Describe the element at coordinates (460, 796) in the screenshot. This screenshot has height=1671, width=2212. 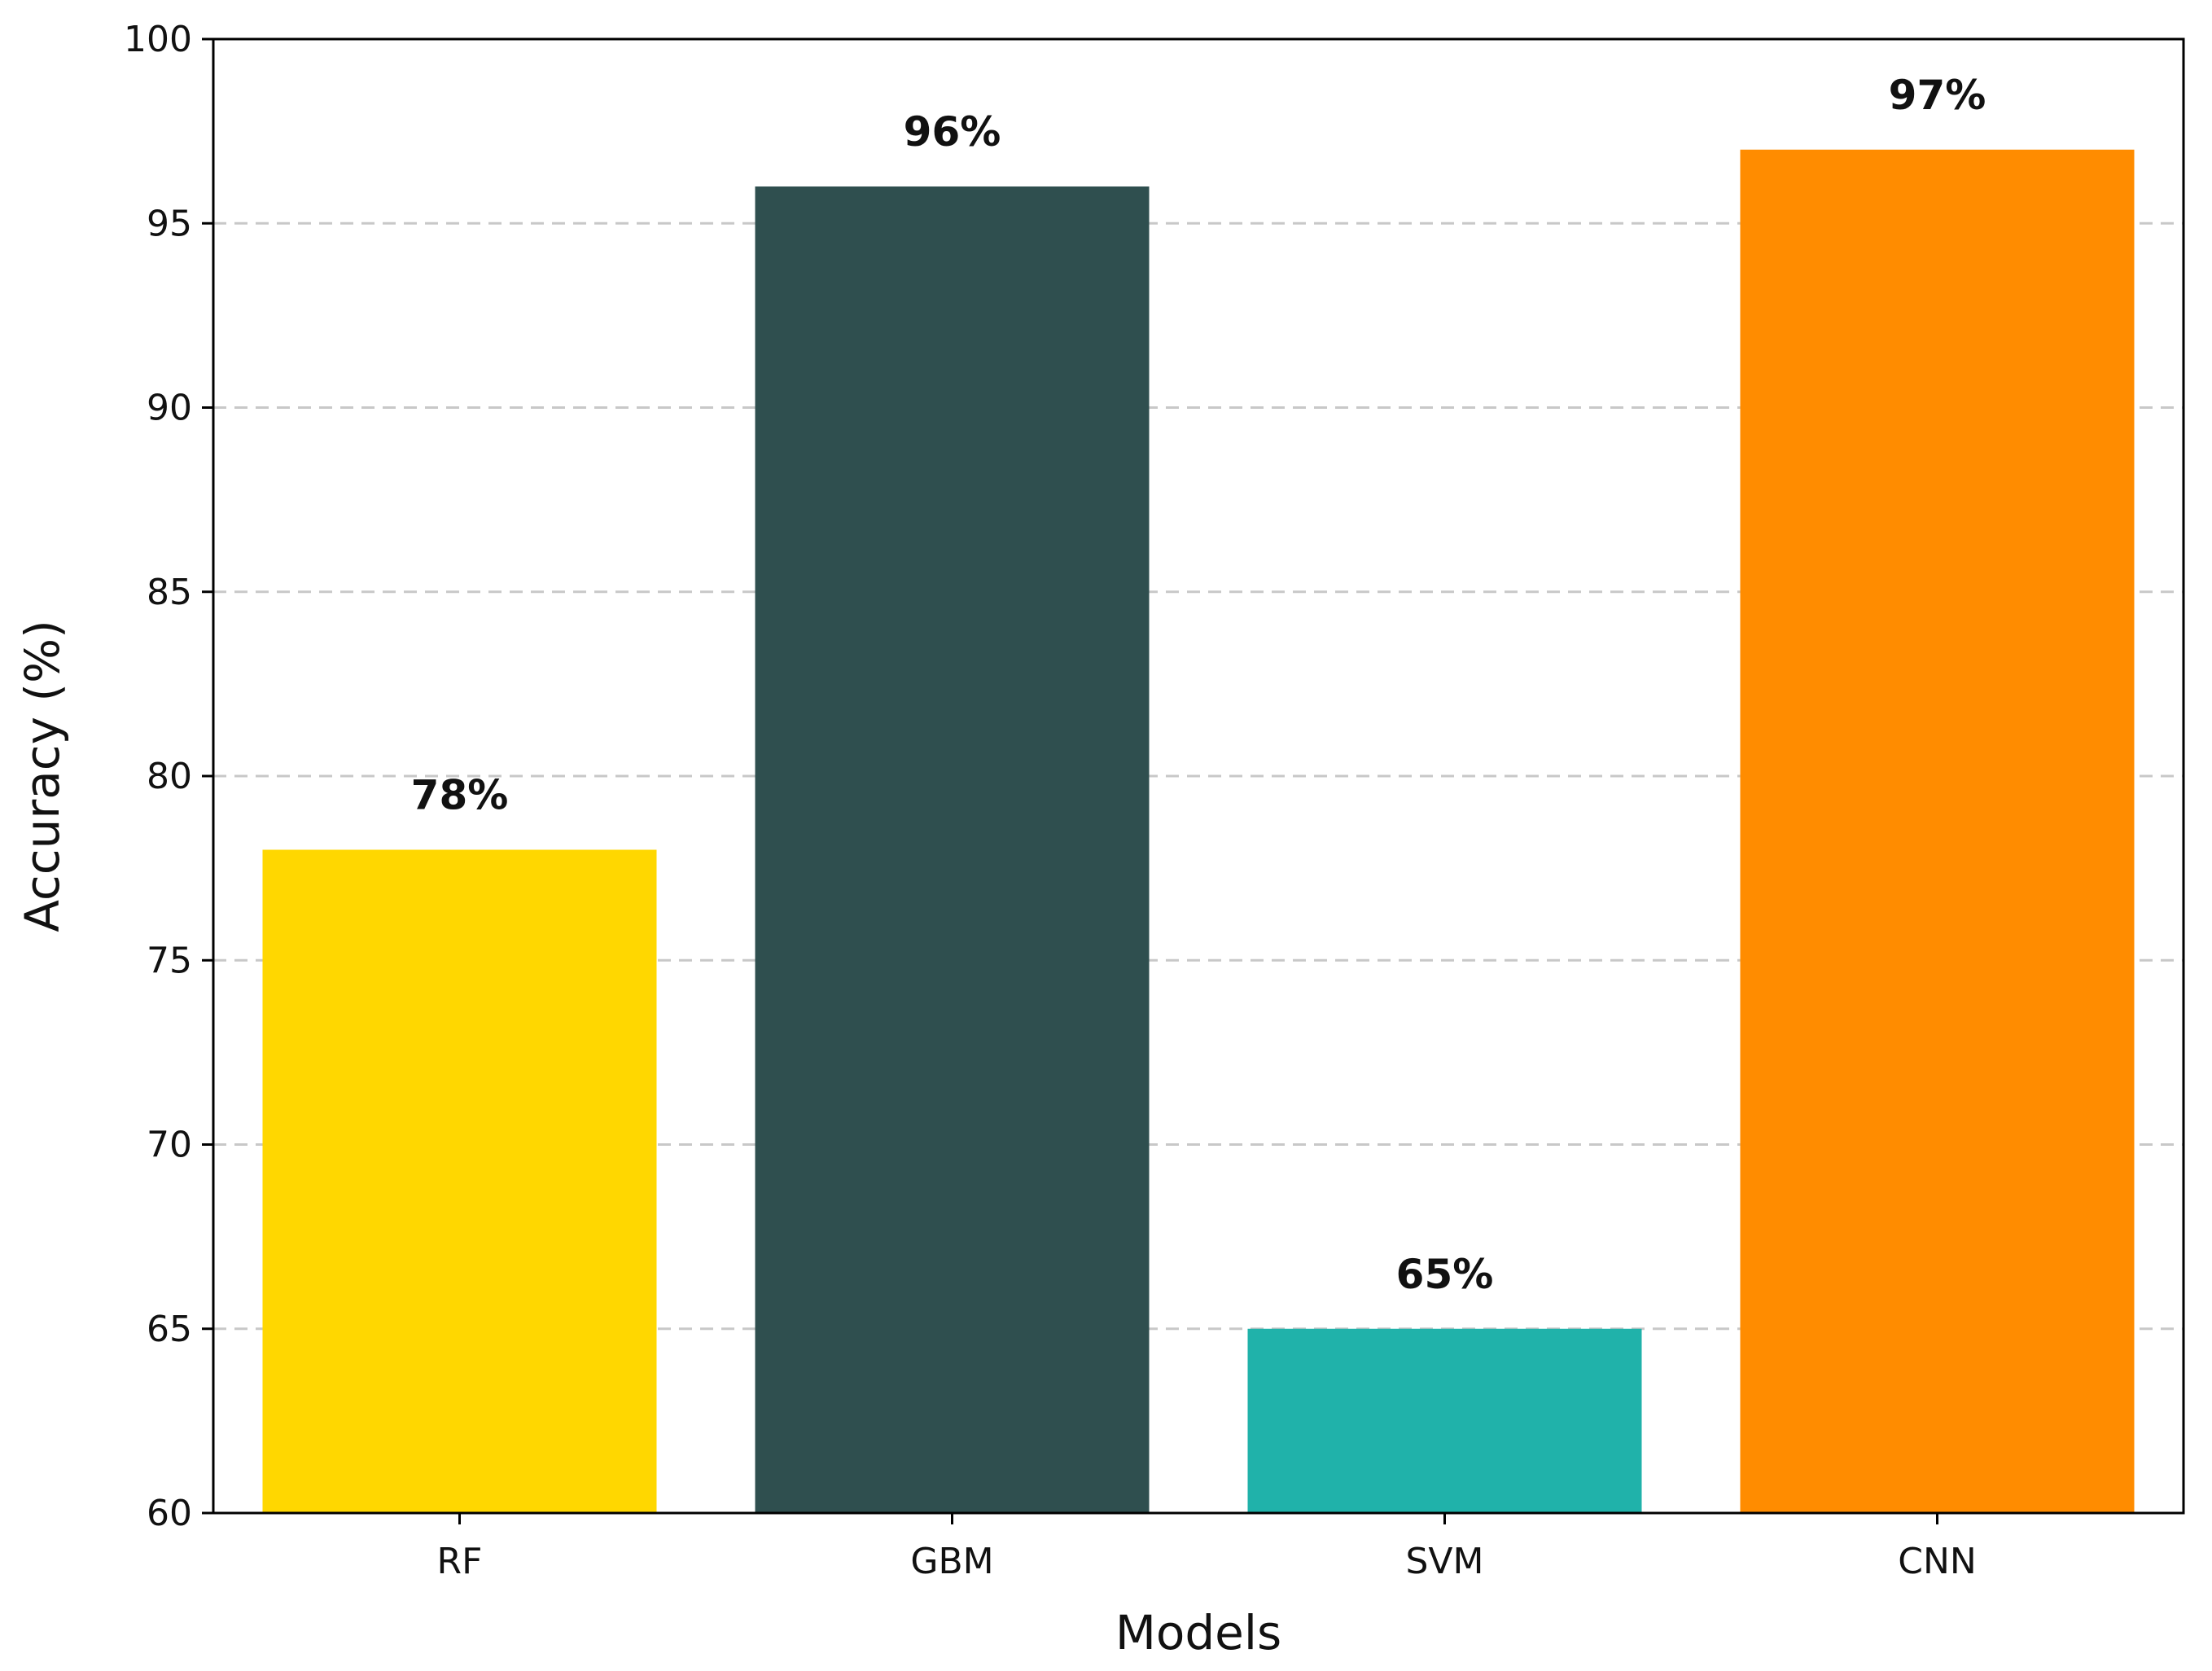
I see `data-label-rf: 78%` at that location.